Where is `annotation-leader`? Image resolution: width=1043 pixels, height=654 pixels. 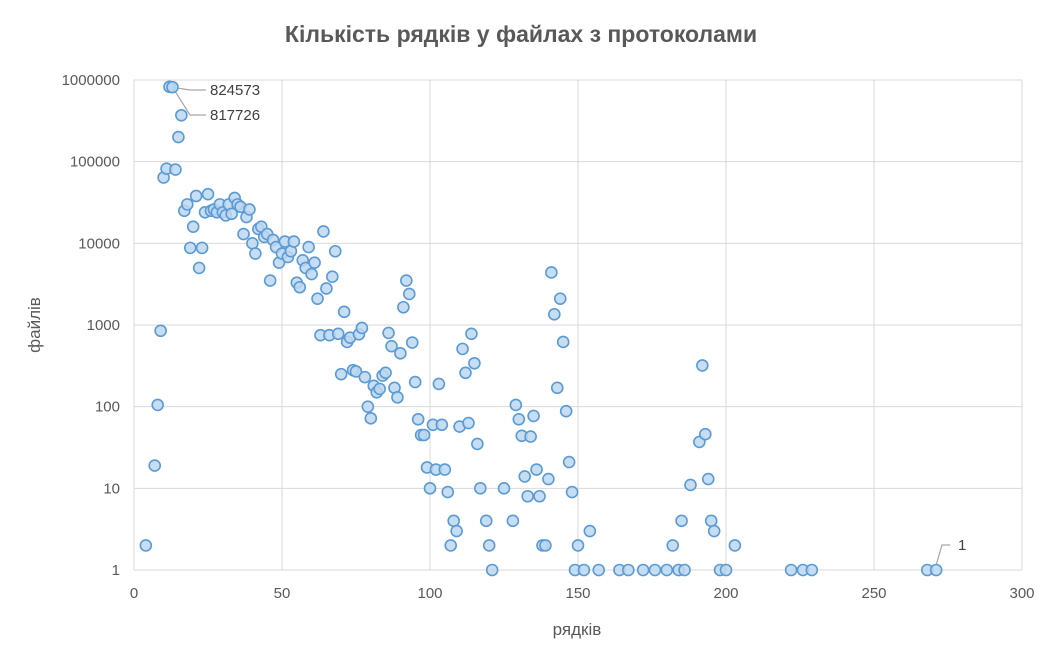 annotation-leader is located at coordinates (188, 101).